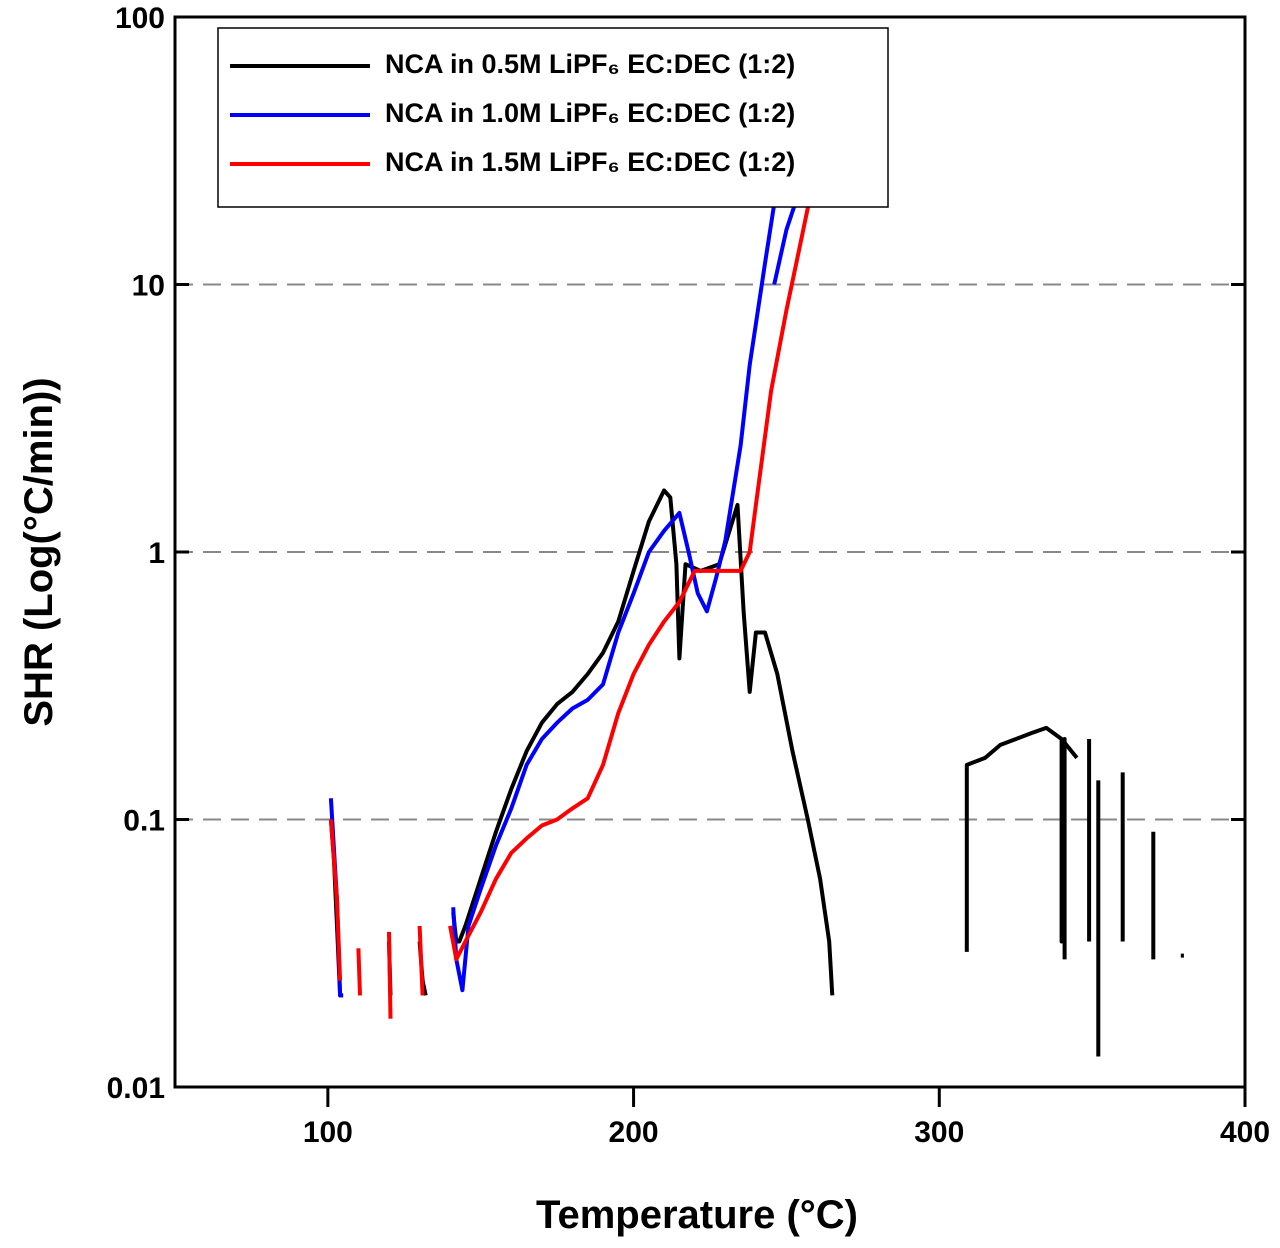  Describe the element at coordinates (328, 1132) in the screenshot. I see `x-tick-label: 100` at that location.